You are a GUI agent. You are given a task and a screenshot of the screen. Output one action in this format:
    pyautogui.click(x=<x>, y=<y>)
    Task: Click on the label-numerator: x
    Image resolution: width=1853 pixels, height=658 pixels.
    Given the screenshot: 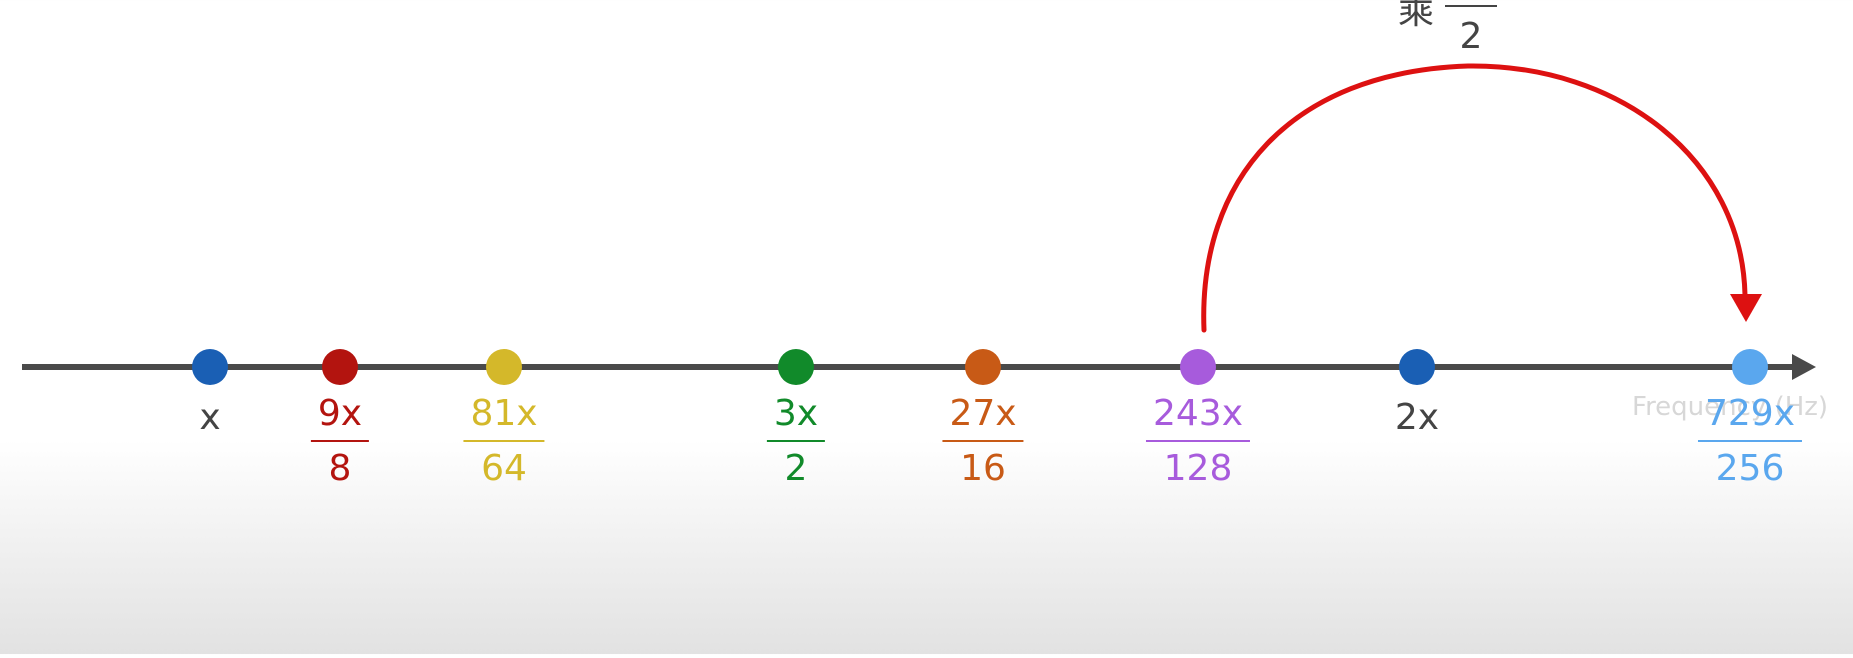 What is the action you would take?
    pyautogui.click(x=210, y=417)
    